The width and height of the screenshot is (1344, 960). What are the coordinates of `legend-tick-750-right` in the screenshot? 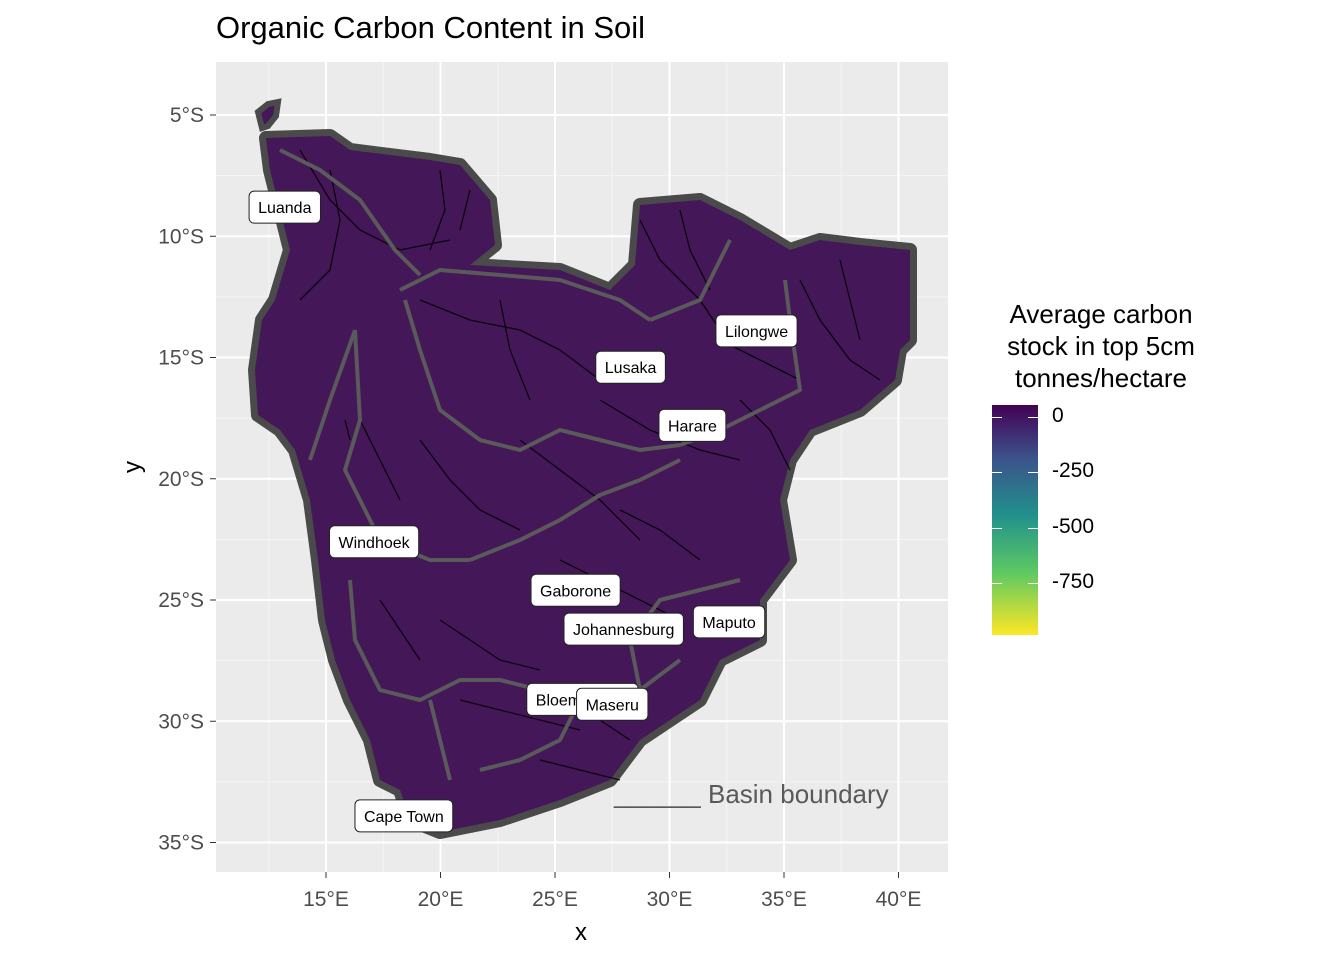 It's located at (1033, 583).